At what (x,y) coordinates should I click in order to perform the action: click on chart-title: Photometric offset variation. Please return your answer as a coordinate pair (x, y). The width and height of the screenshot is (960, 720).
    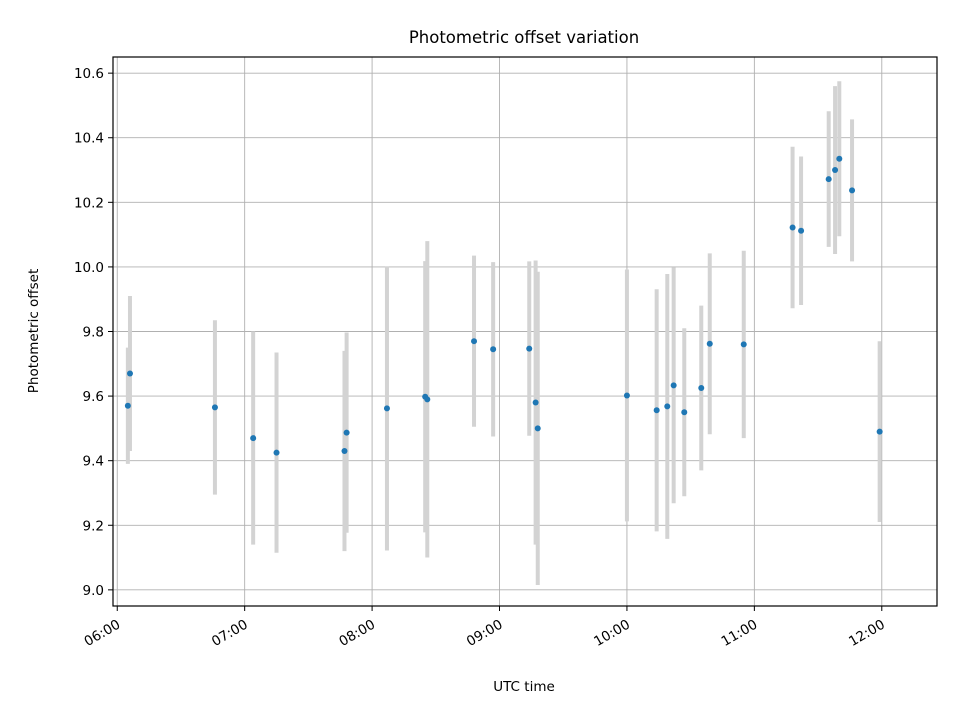
    Looking at the image, I should click on (524, 37).